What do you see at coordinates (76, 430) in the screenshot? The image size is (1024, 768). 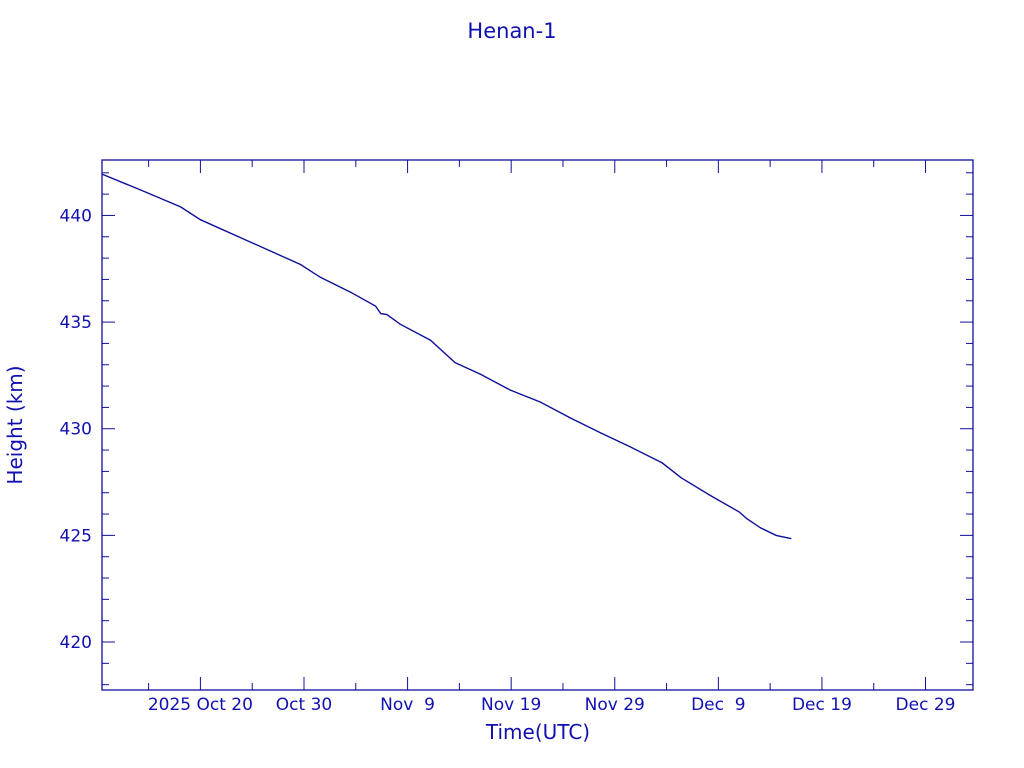 I see `y-tick-label: 430` at bounding box center [76, 430].